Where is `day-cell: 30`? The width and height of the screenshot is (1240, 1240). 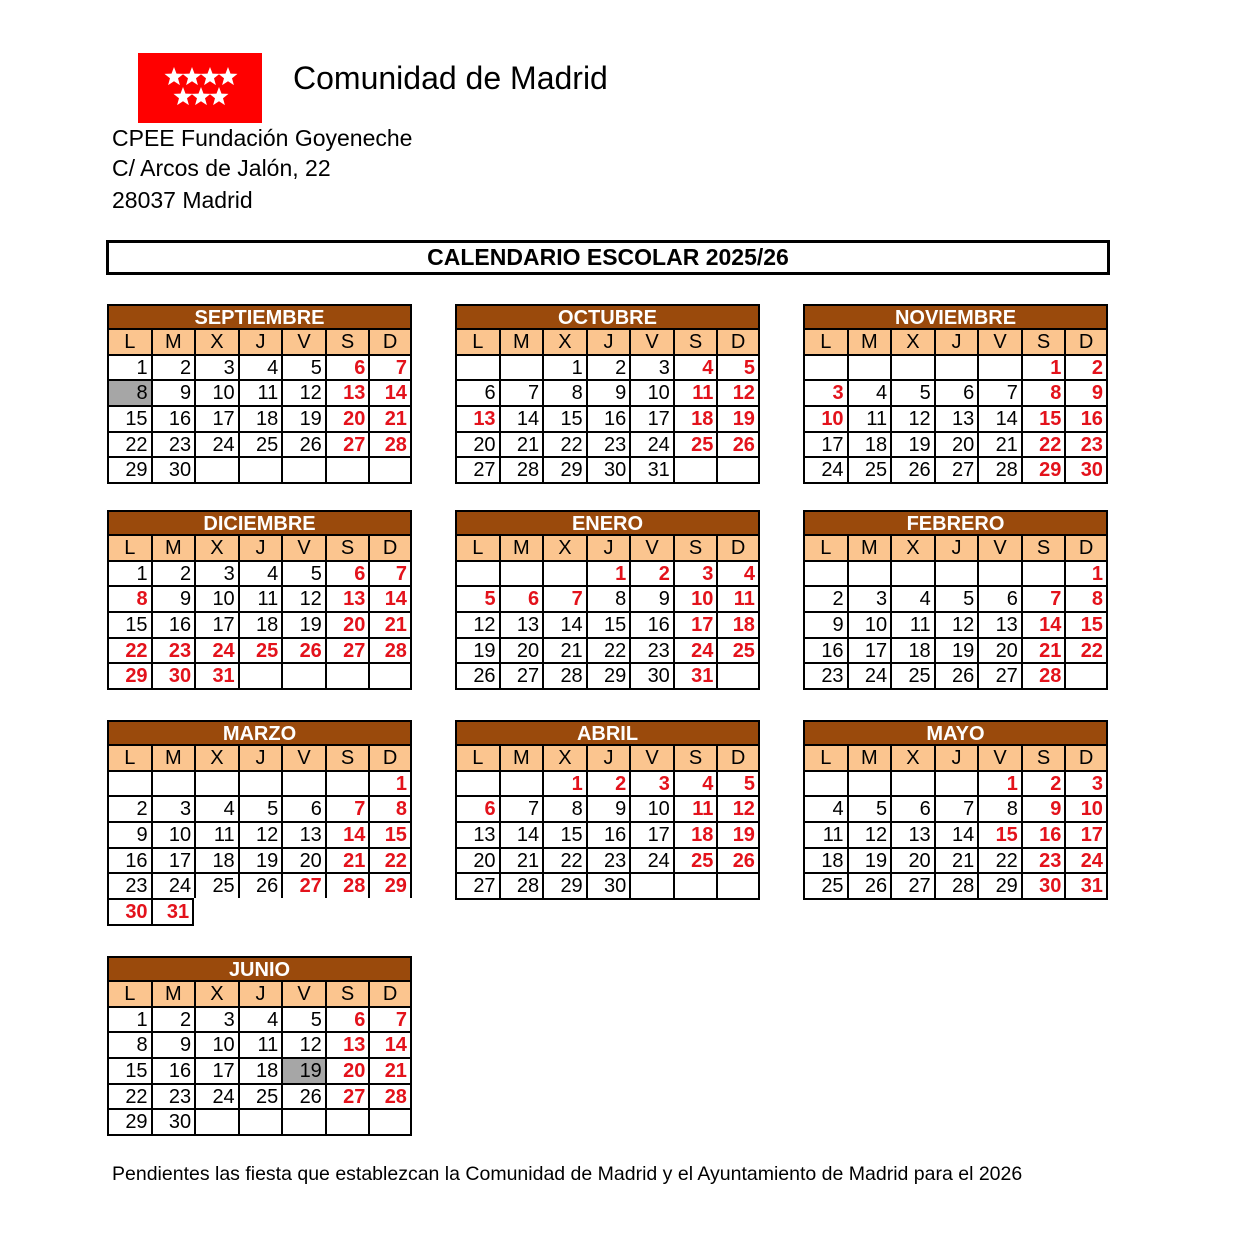
day-cell: 30 is located at coordinates (129, 912).